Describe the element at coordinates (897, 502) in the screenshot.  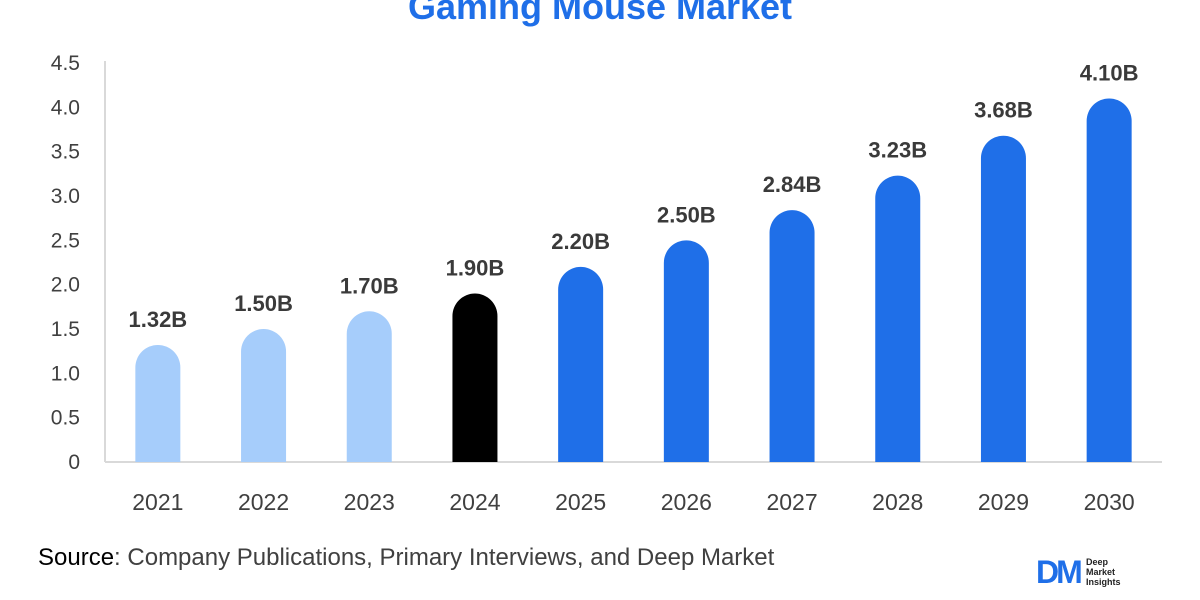
I see `x-tick-label-2028: 2028` at that location.